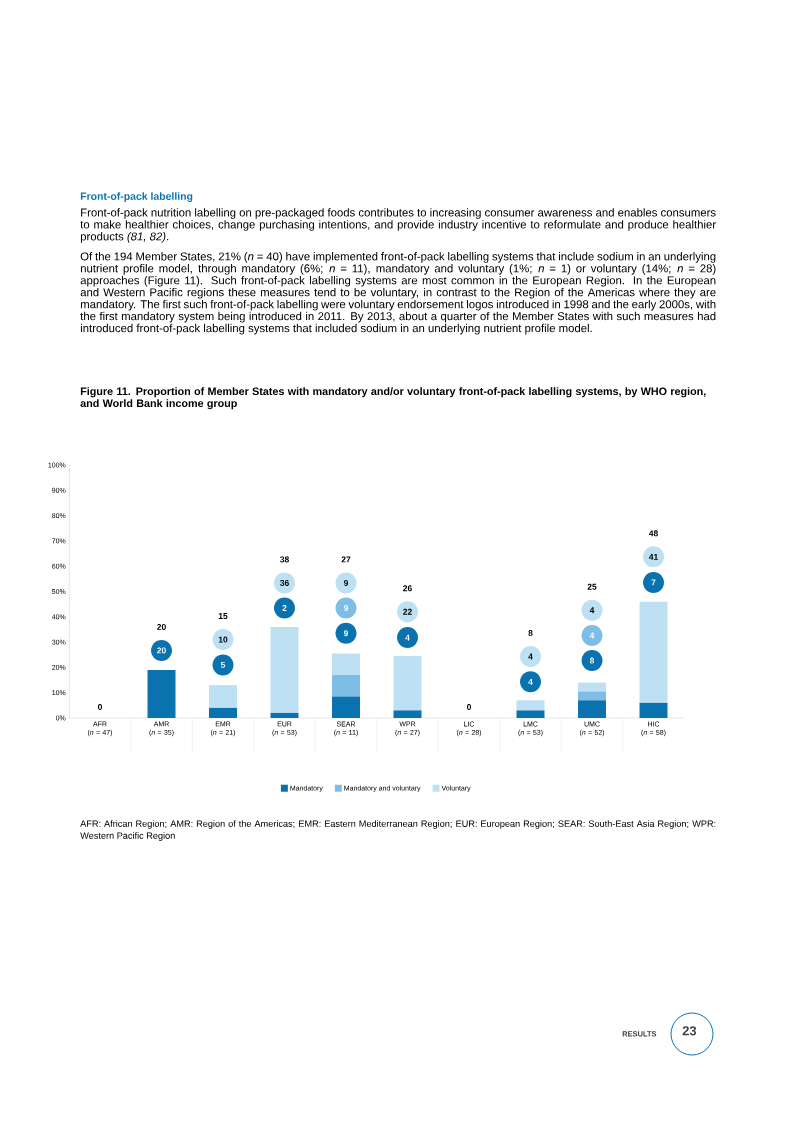 This screenshot has width=793, height=1122. I want to click on text: 23, so click(689, 1031).